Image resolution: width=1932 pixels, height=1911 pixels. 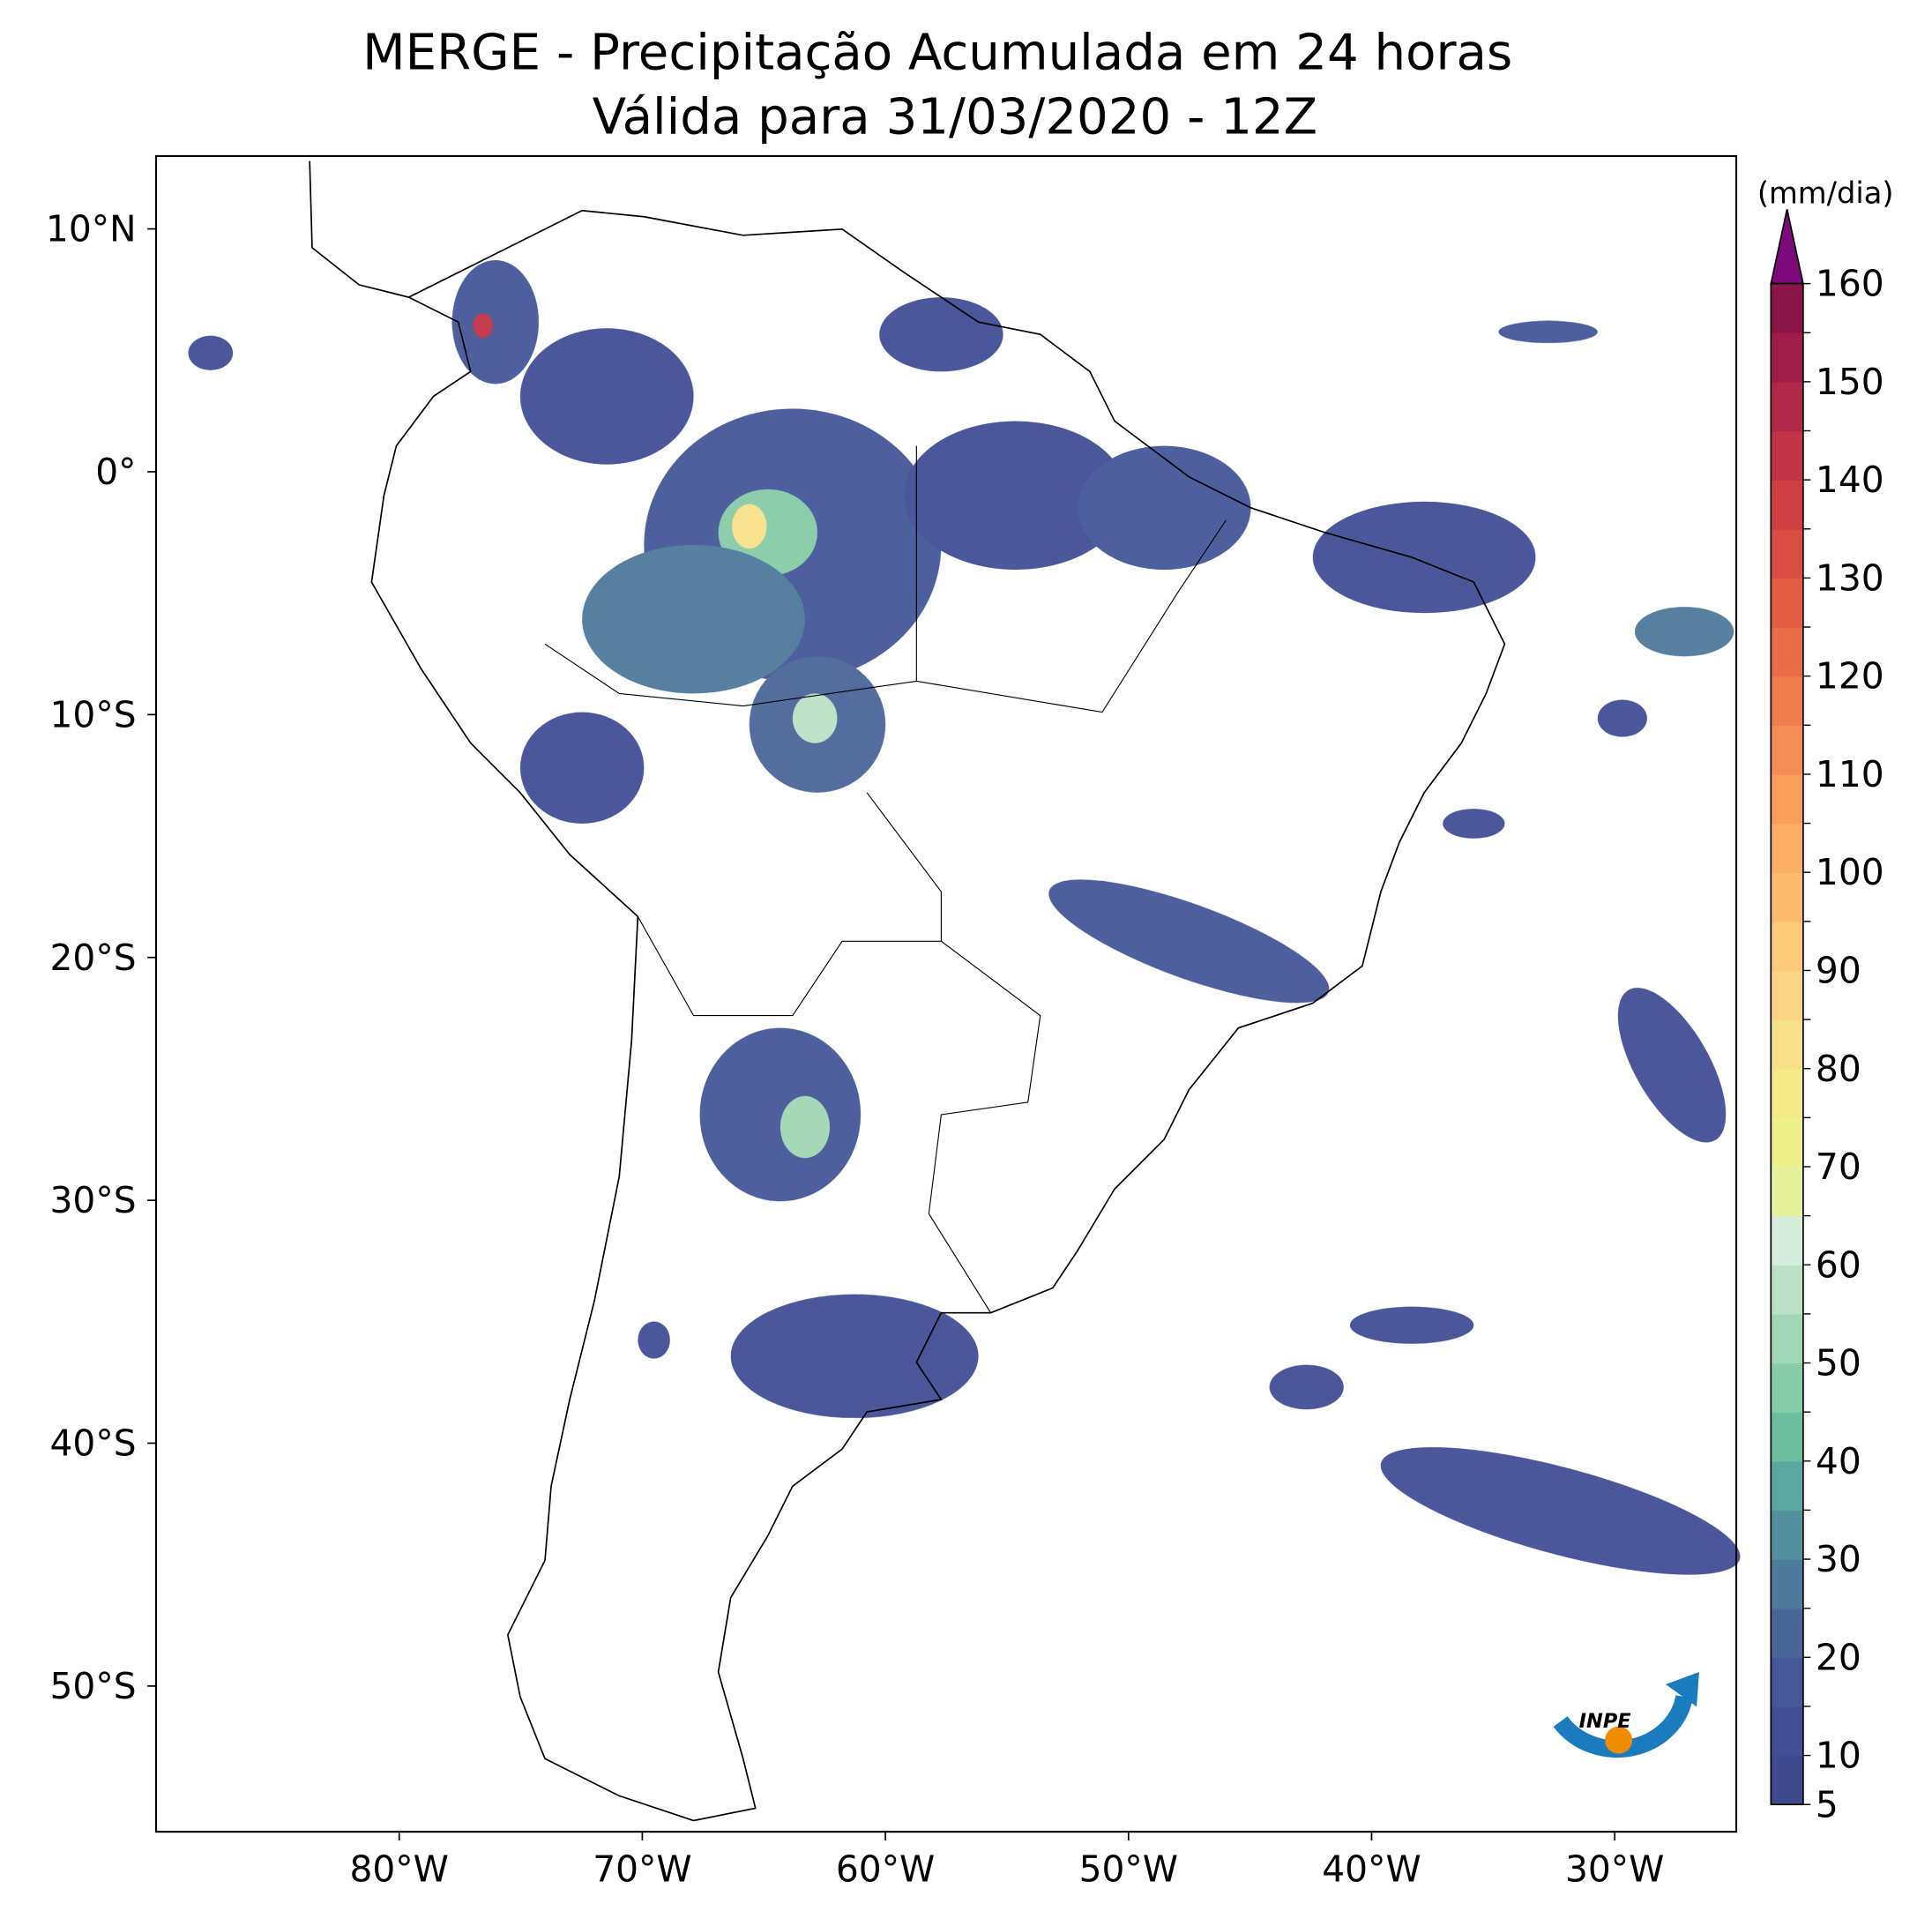 I want to click on y-tick-label: 30°S, so click(x=93, y=1200).